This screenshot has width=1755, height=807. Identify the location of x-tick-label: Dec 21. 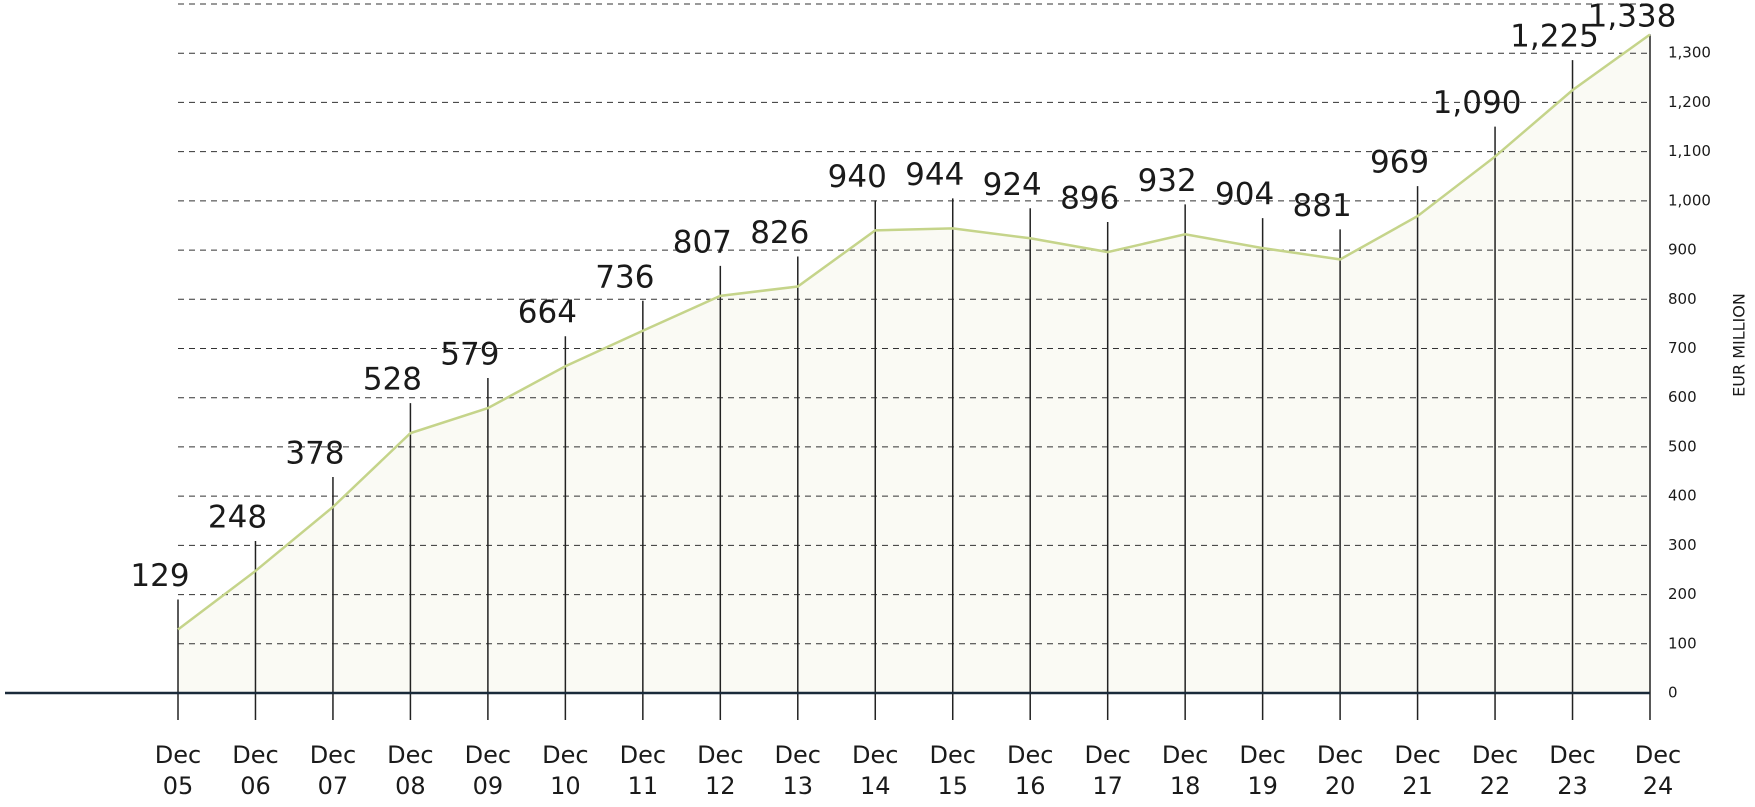
(1417, 770).